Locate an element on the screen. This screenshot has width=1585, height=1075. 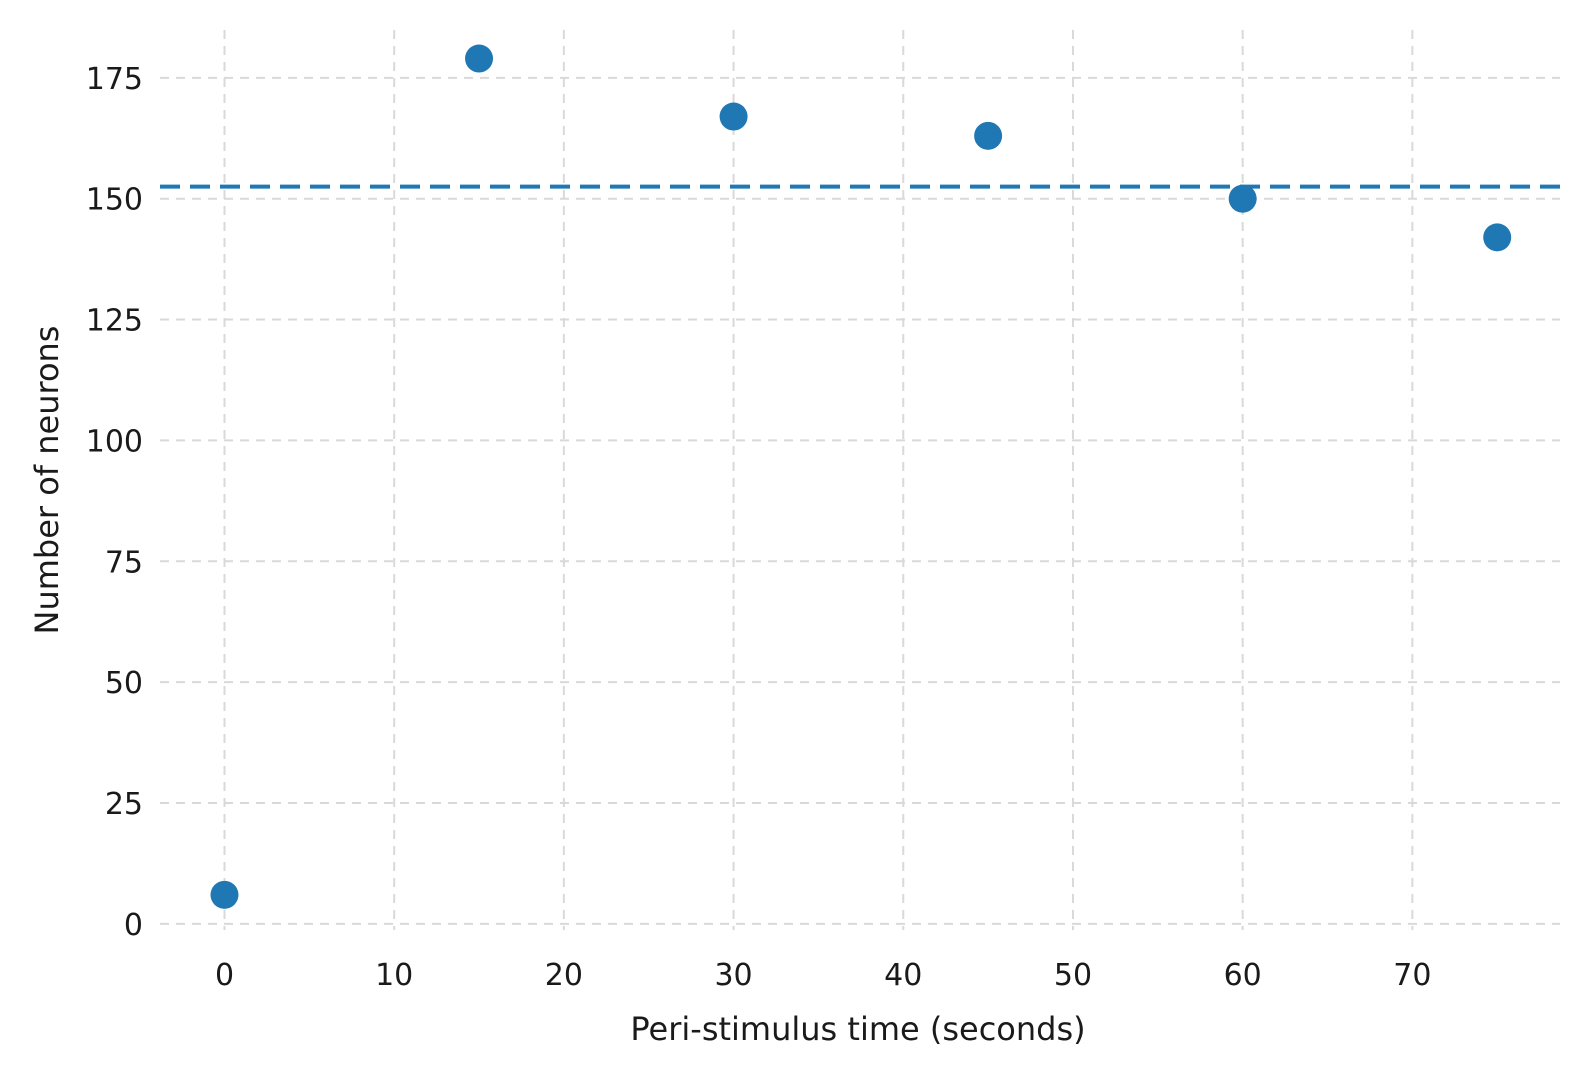
x-tick-label: 40 is located at coordinates (903, 975).